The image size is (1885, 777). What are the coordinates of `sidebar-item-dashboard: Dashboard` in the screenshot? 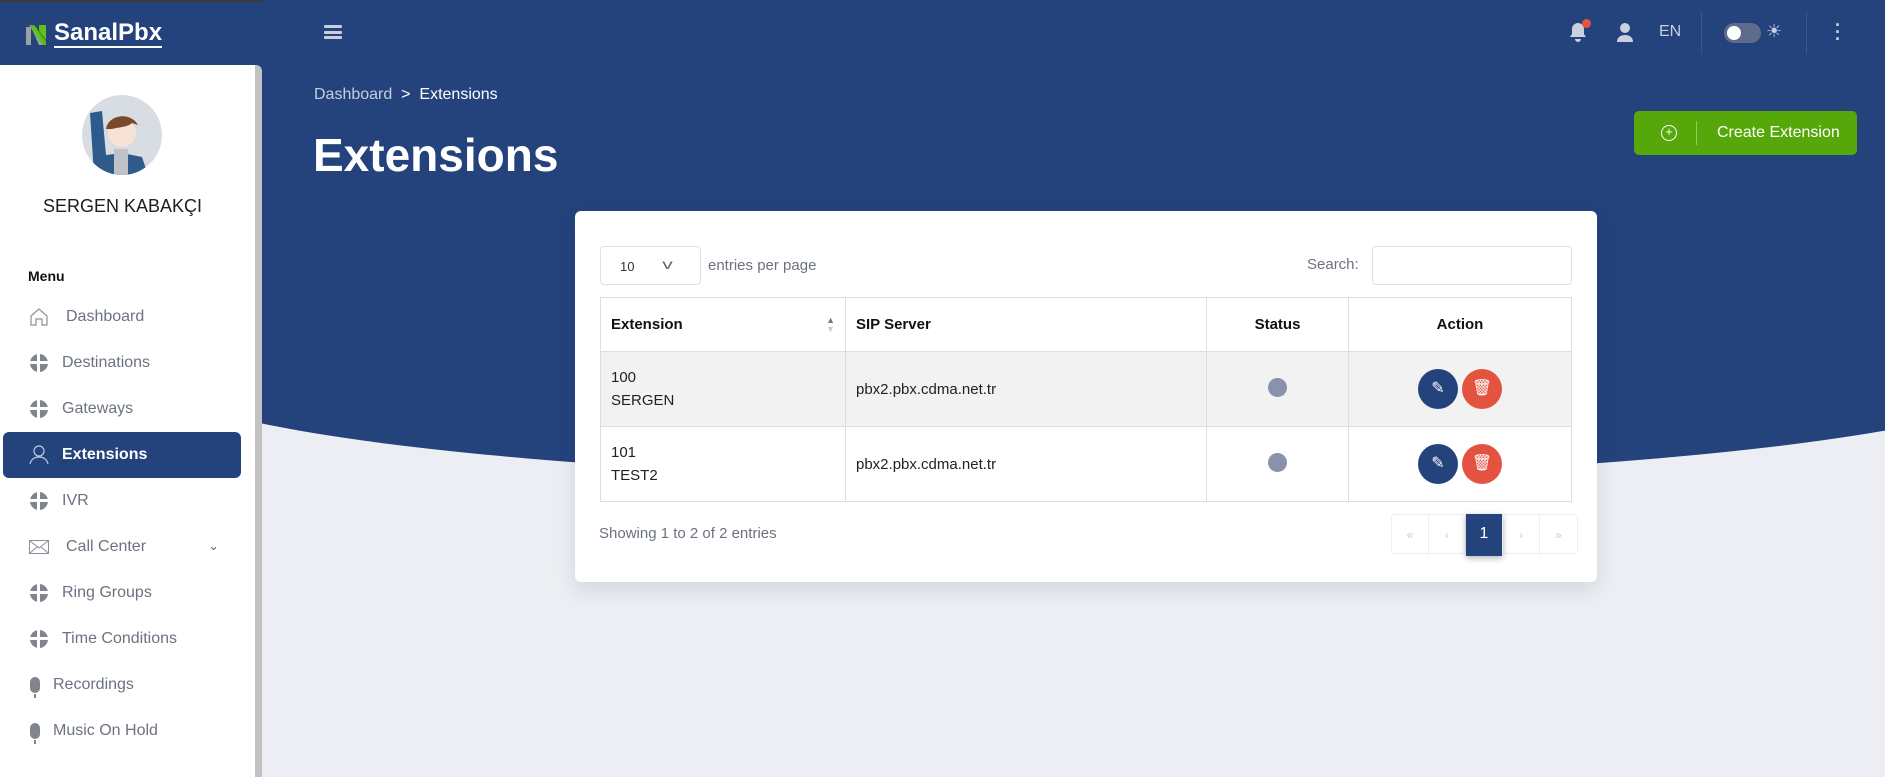 It's located at (122, 317).